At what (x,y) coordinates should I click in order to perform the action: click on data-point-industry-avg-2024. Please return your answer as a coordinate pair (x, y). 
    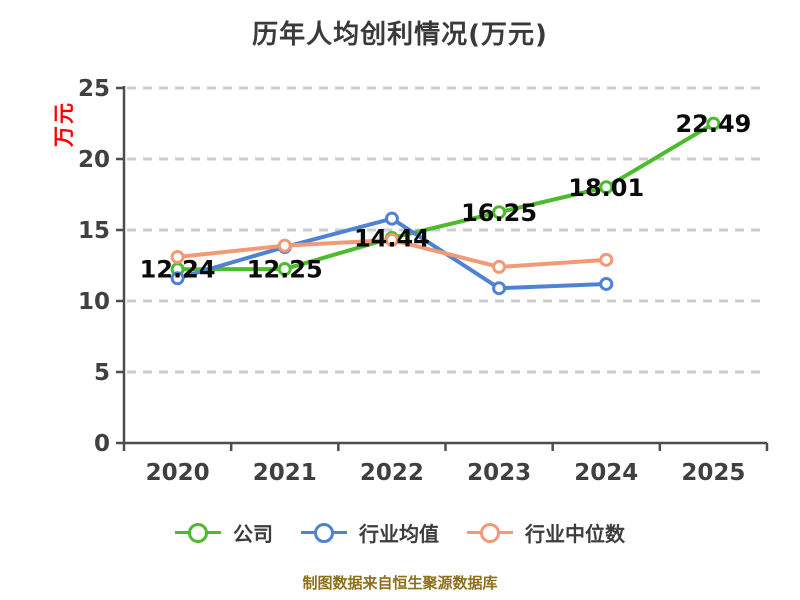
    Looking at the image, I should click on (606, 283).